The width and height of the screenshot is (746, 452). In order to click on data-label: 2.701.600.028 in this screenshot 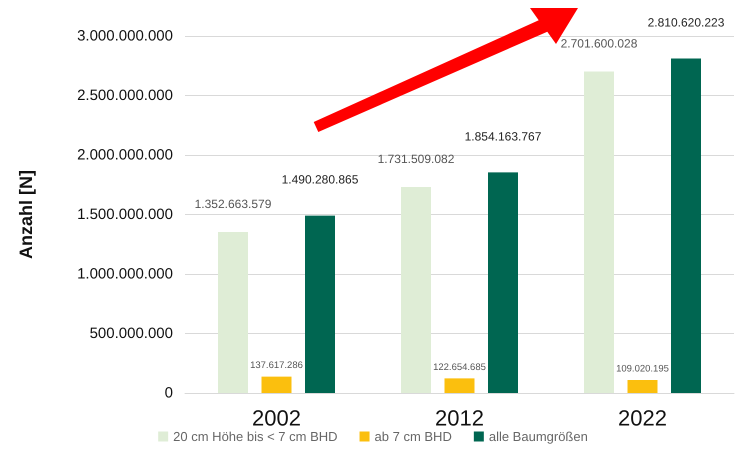, I will do `click(599, 43)`.